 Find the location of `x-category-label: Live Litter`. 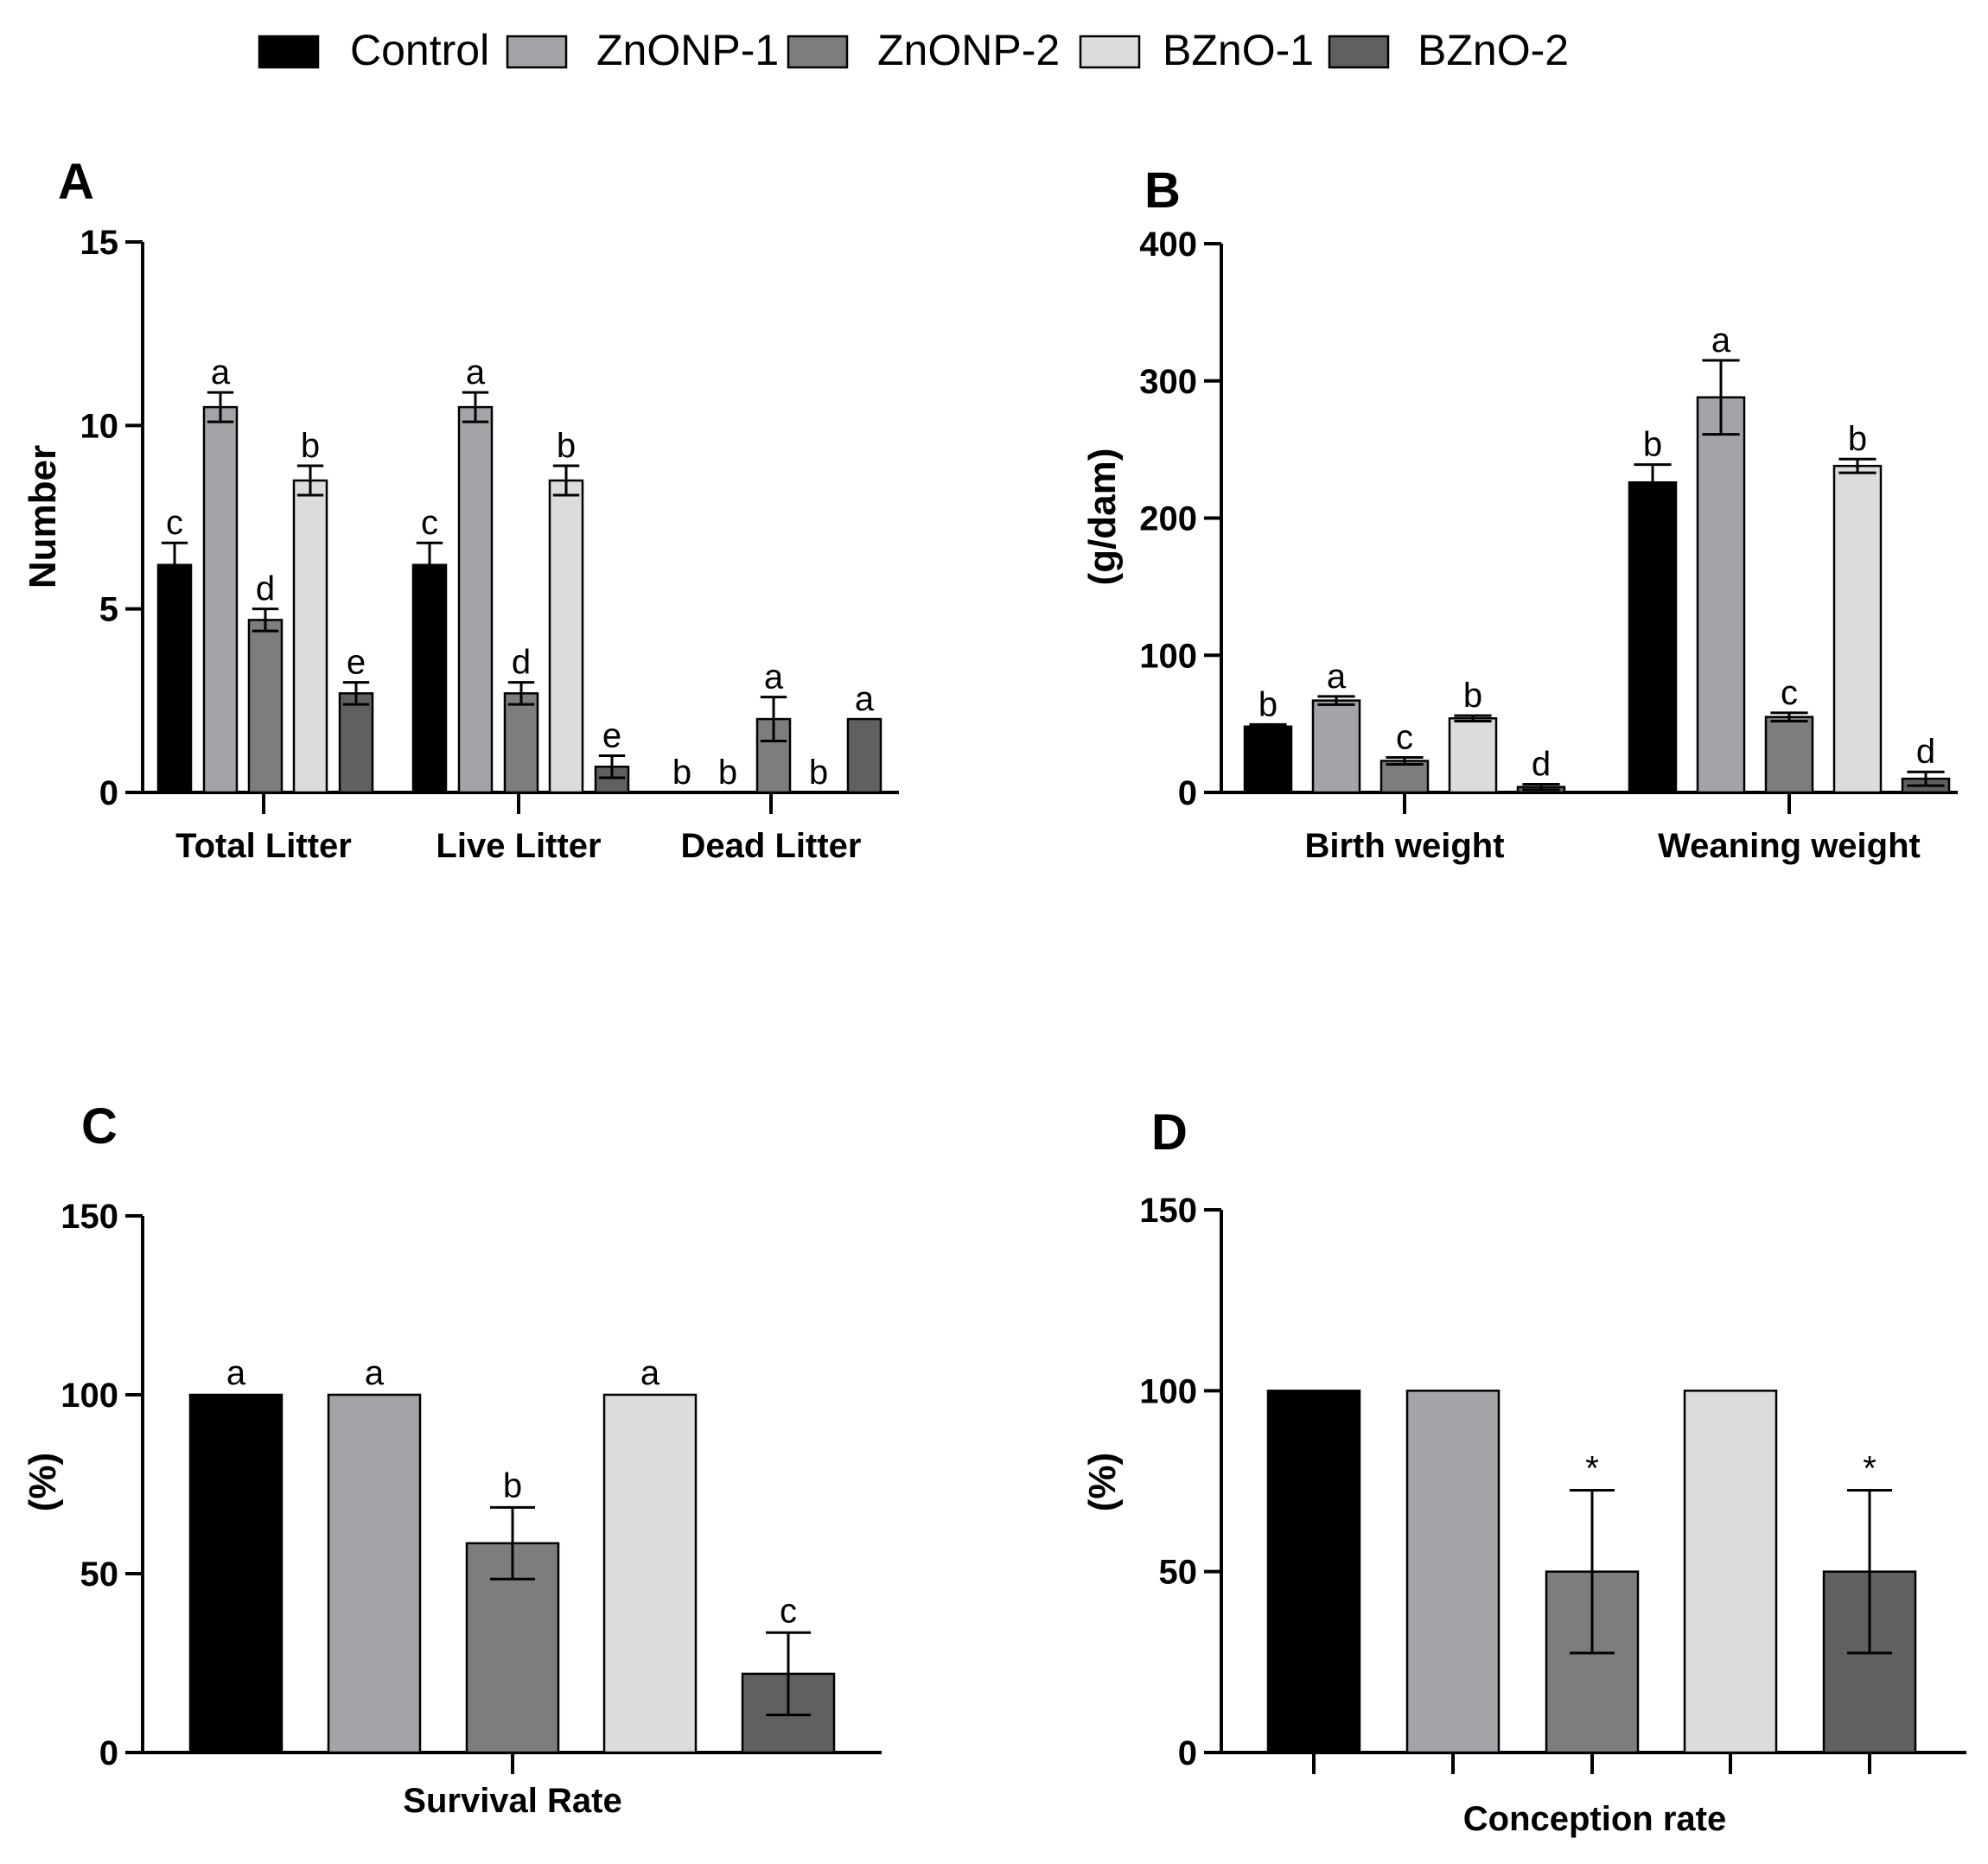

x-category-label: Live Litter is located at coordinates (518, 846).